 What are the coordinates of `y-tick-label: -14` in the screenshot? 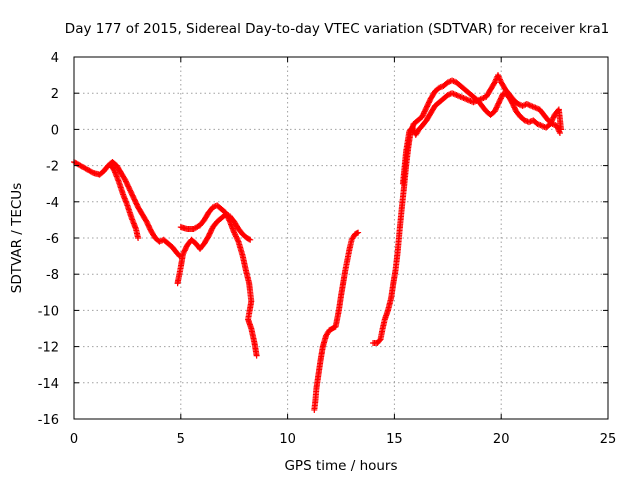 It's located at (48, 384).